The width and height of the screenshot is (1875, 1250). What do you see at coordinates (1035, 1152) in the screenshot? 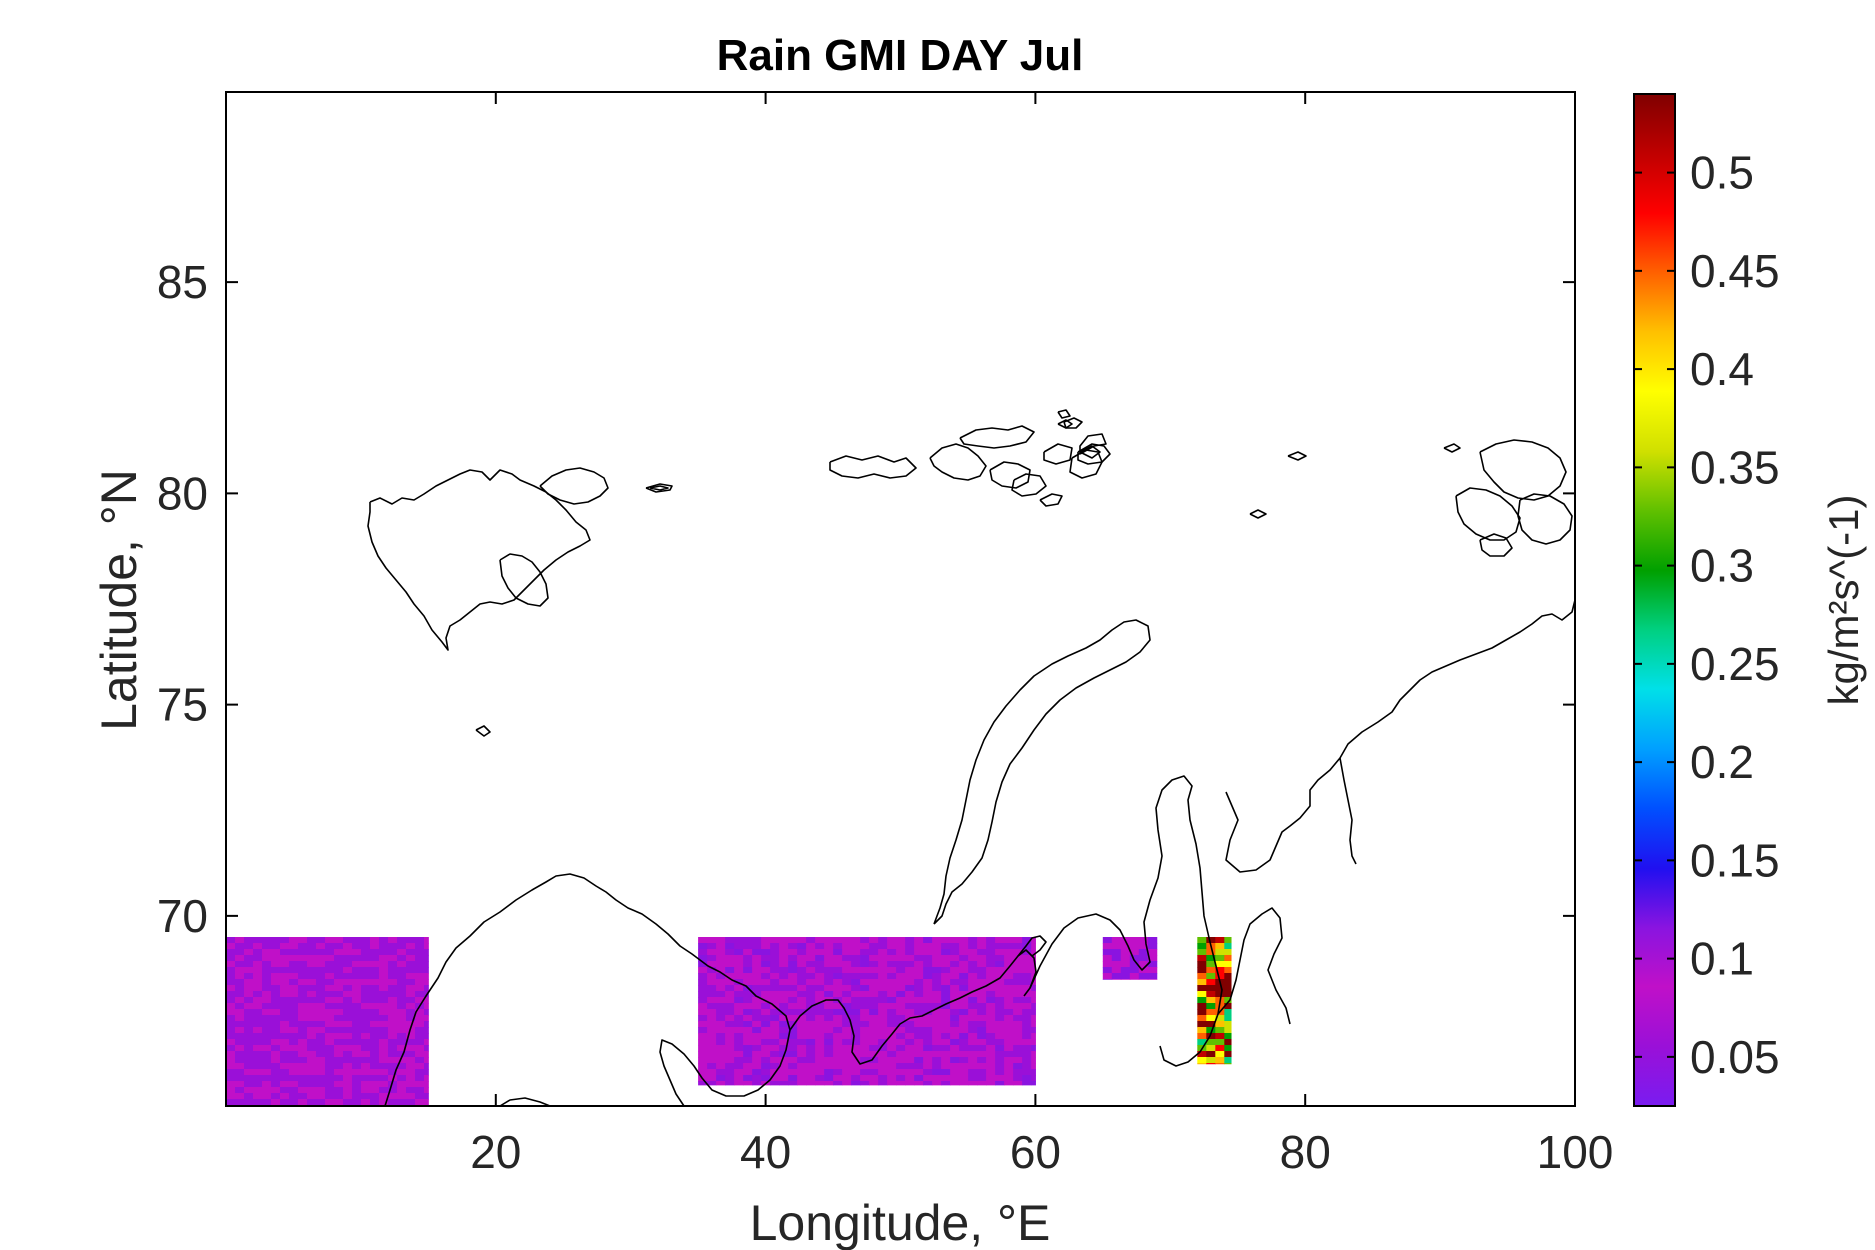
I see `x-tick-label: 60` at bounding box center [1035, 1152].